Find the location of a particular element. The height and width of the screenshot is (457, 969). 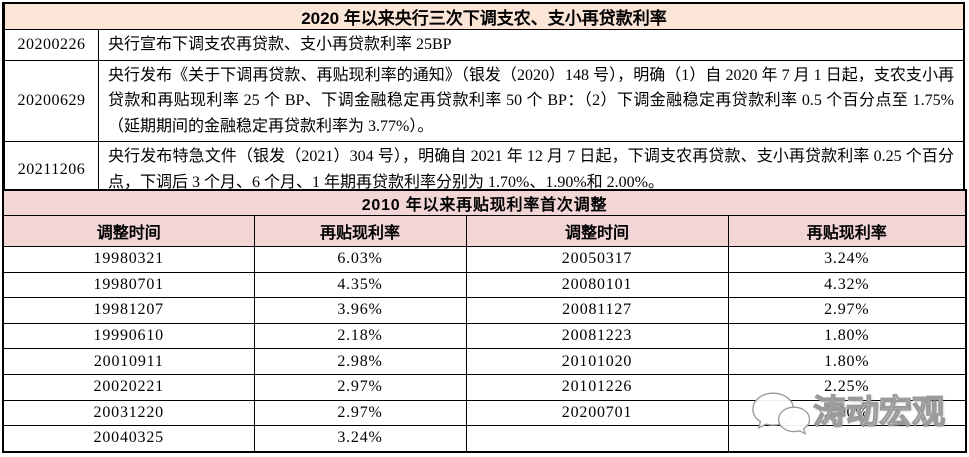

table-row: 19981207 3.96% 20081127 2.97% is located at coordinates (484, 310).